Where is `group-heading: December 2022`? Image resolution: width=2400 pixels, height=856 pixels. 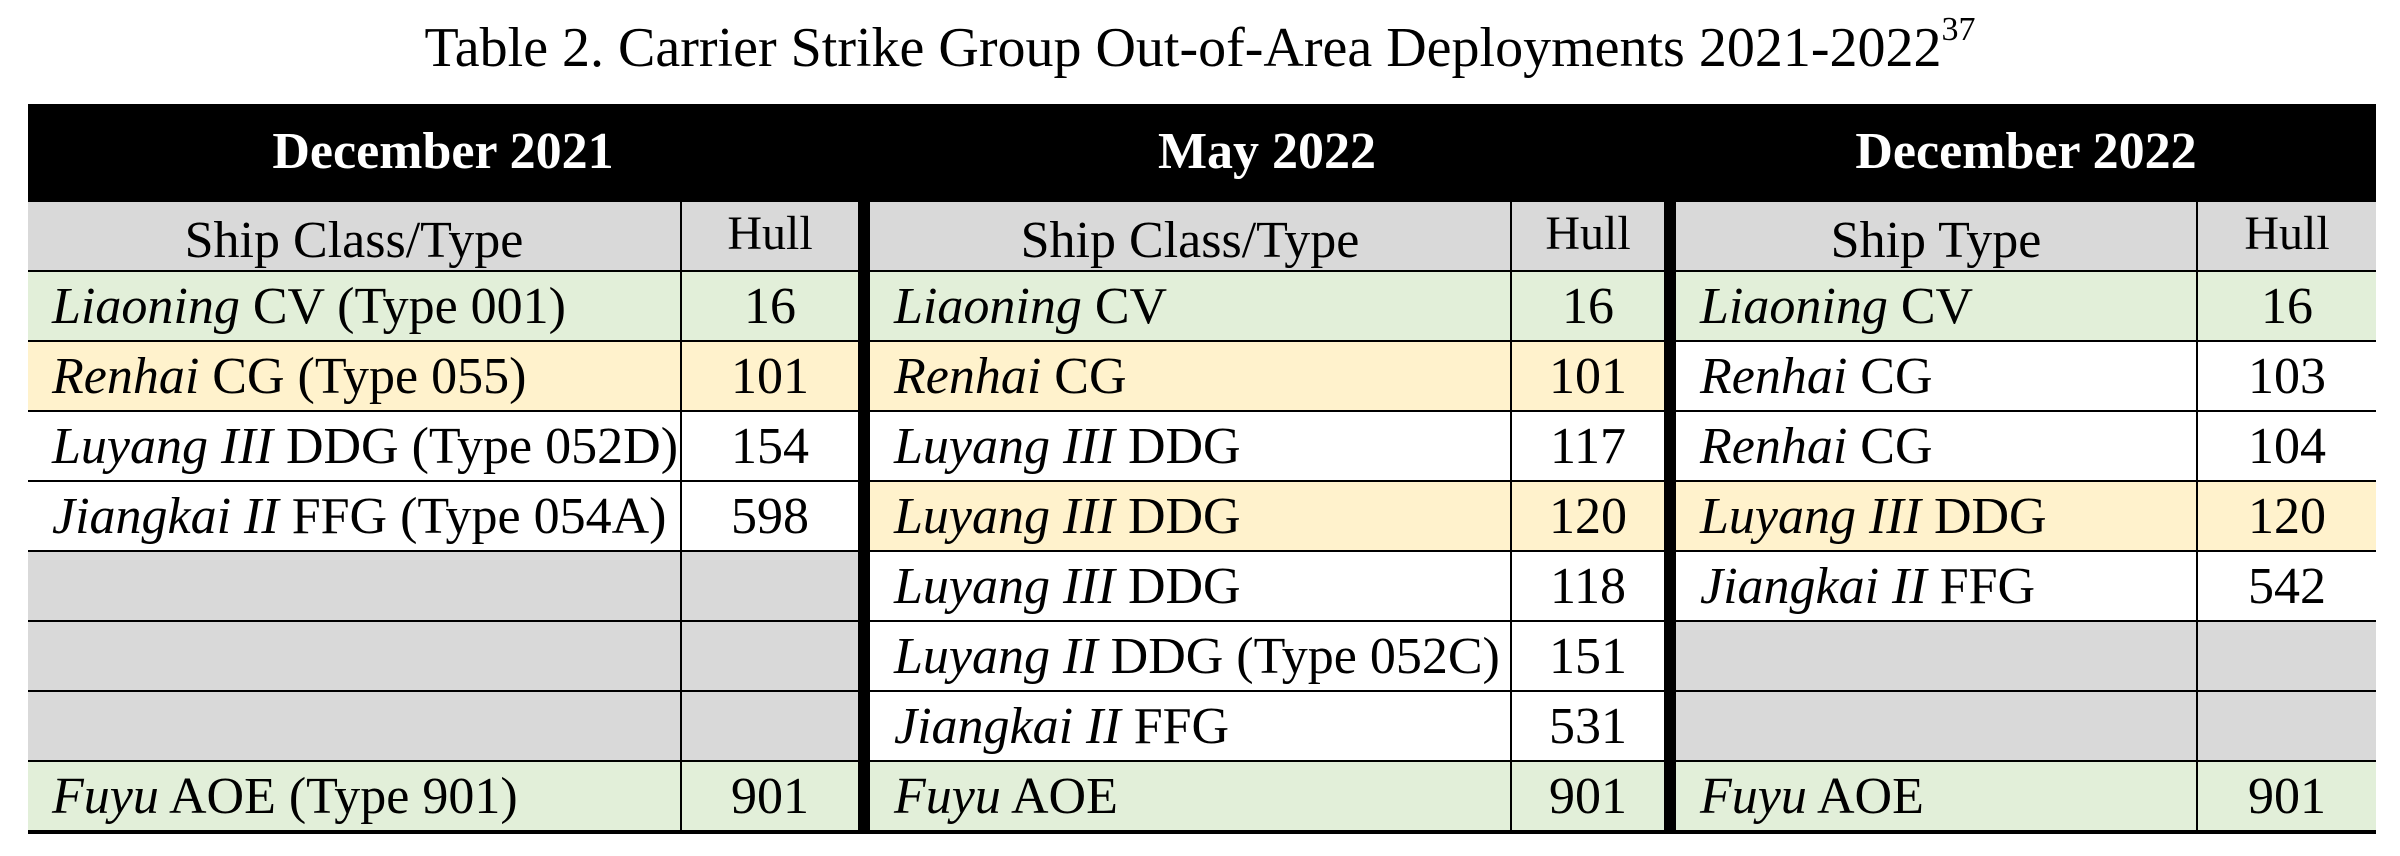
group-heading: December 2022 is located at coordinates (2026, 151).